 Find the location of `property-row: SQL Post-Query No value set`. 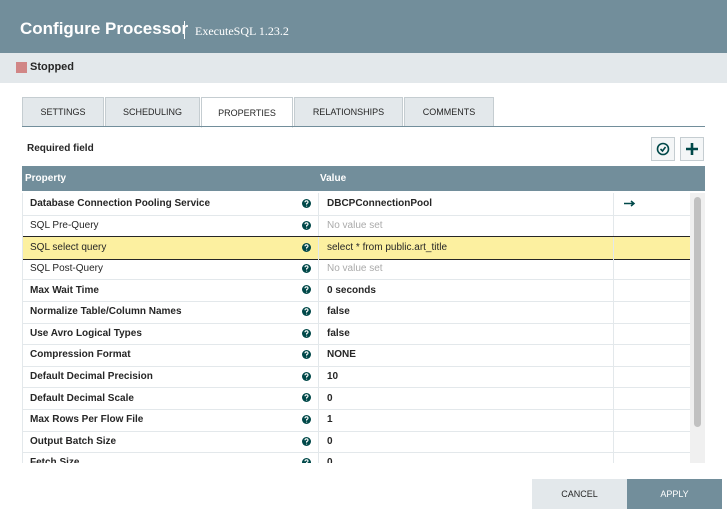

property-row: SQL Post-Query No value set is located at coordinates (357, 269).